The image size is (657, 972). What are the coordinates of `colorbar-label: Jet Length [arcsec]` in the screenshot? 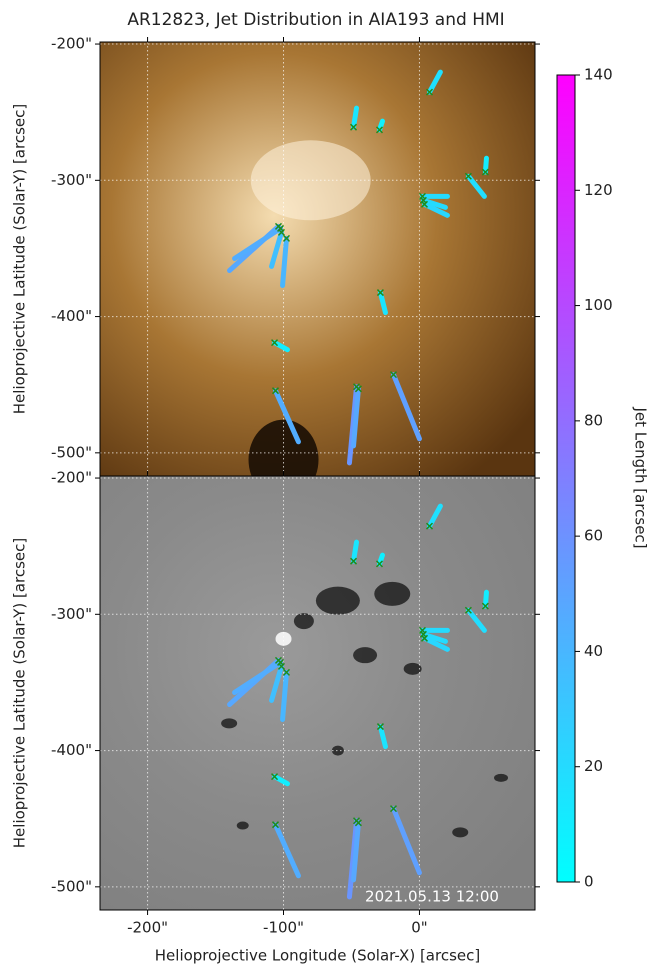 It's located at (641, 477).